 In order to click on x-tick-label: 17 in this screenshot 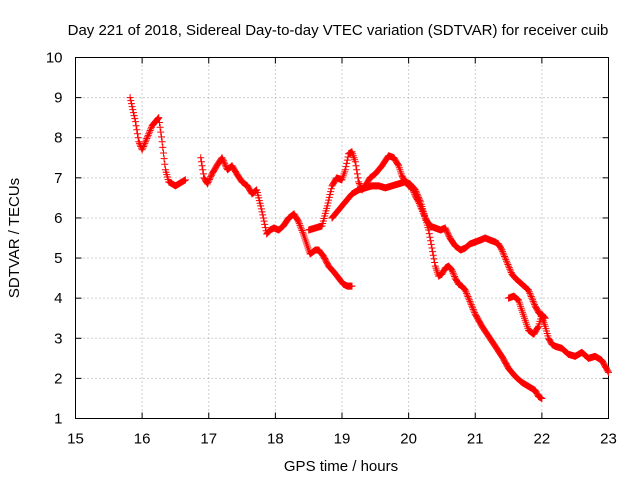, I will do `click(208, 439)`.